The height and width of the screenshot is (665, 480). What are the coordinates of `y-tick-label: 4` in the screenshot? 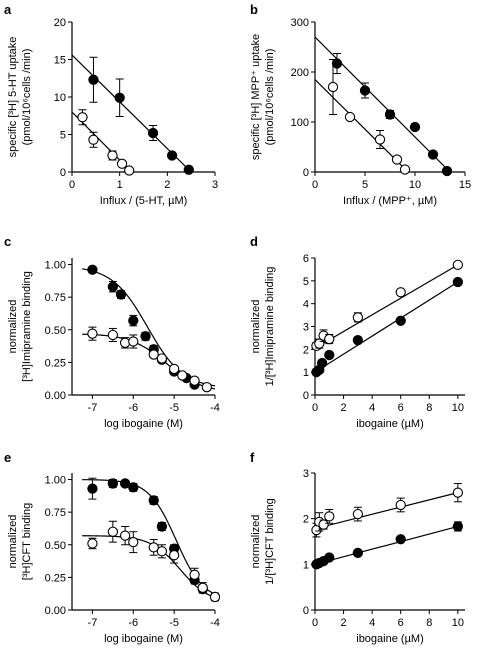 It's located at (306, 305).